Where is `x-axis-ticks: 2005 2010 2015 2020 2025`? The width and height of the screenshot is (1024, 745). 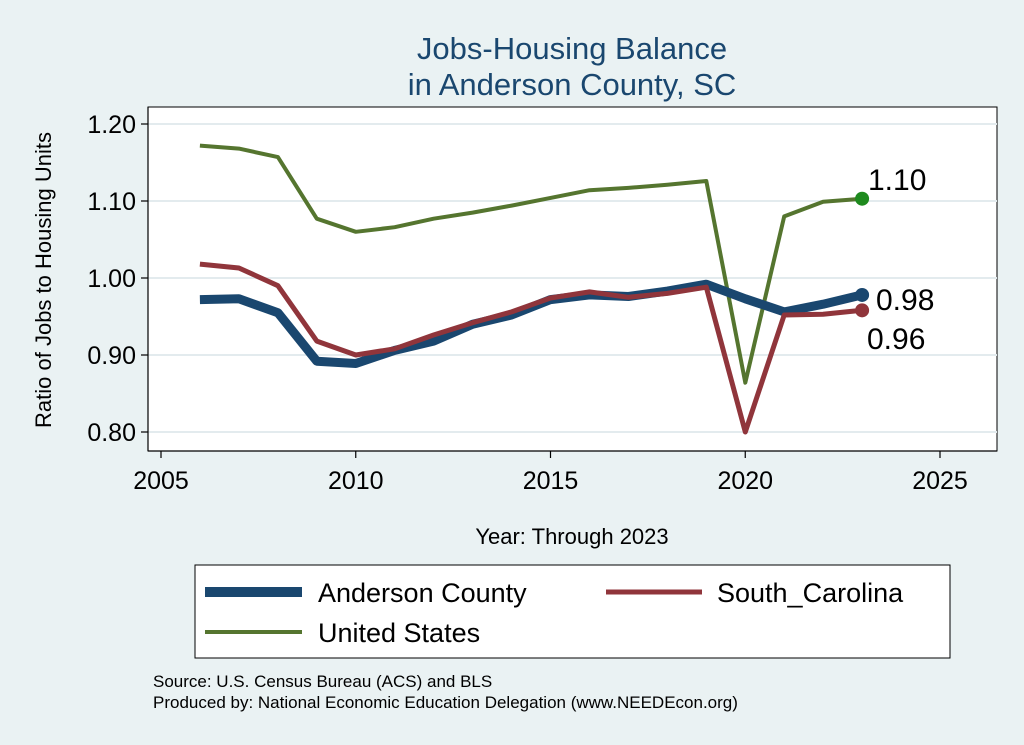
x-axis-ticks: 2005 2010 2015 2020 2025 is located at coordinates (550, 473).